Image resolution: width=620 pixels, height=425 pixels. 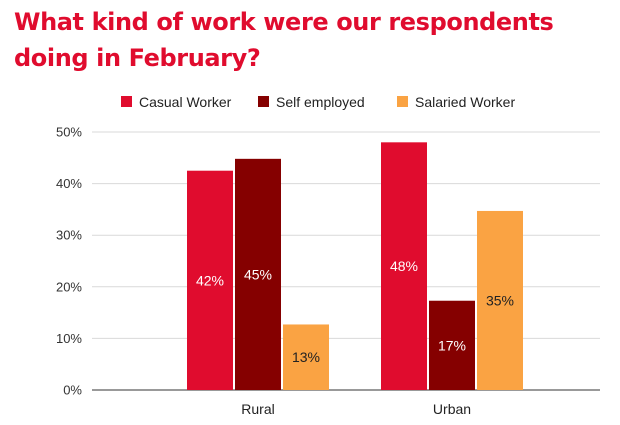 I want to click on legend-label: Salaried Worker, so click(x=465, y=102).